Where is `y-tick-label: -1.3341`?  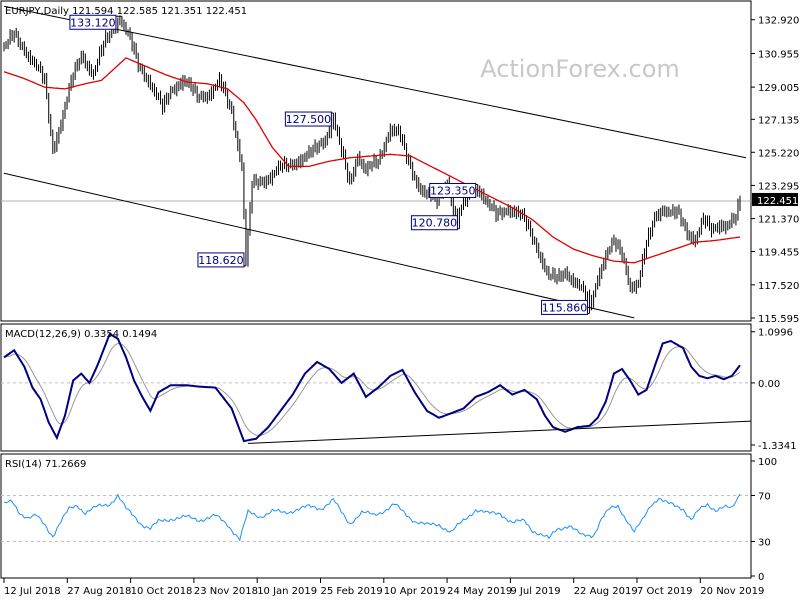
y-tick-label: -1.3341 is located at coordinates (777, 446).